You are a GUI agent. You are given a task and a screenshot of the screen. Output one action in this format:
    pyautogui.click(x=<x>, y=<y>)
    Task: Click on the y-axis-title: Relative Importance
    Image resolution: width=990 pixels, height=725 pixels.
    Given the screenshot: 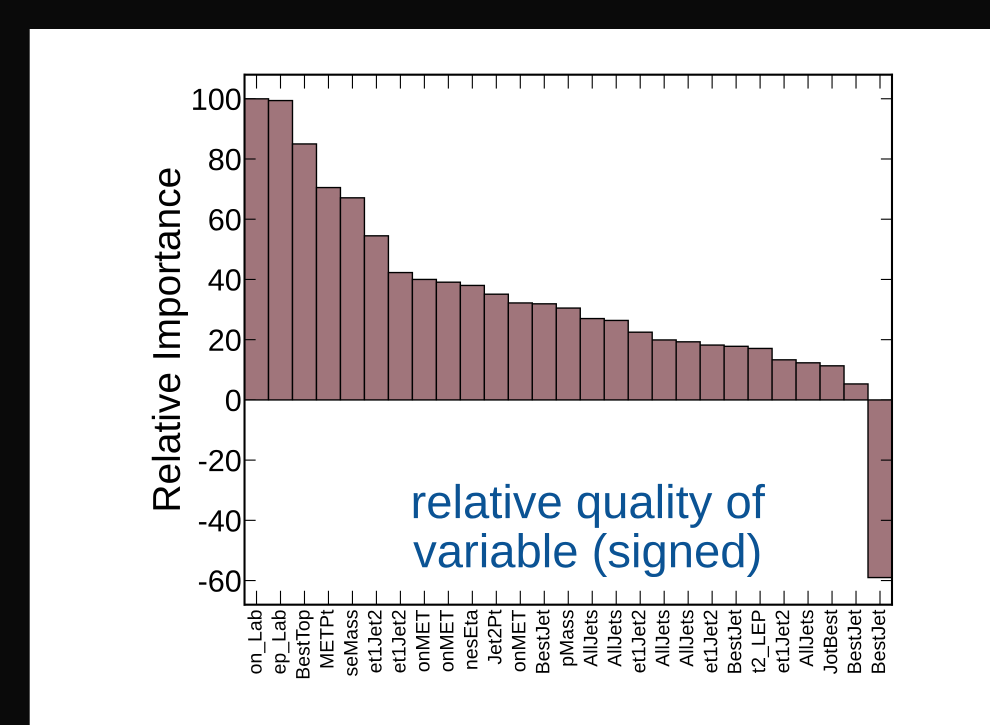 What is the action you would take?
    pyautogui.click(x=170, y=339)
    